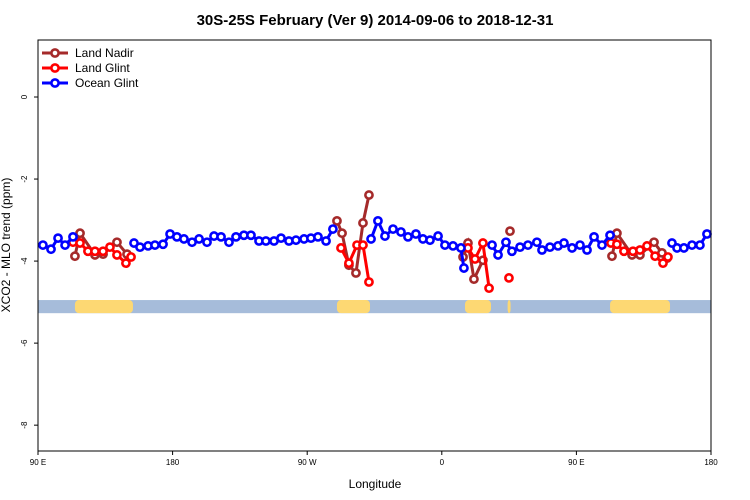  Describe the element at coordinates (24, 261) in the screenshot. I see `y-tick-label: -4` at that location.